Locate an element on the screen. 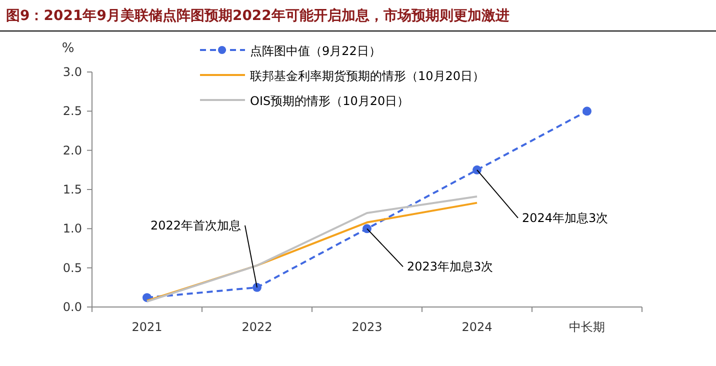 This screenshot has width=716, height=366. x-tick-label: 2022 is located at coordinates (257, 327).